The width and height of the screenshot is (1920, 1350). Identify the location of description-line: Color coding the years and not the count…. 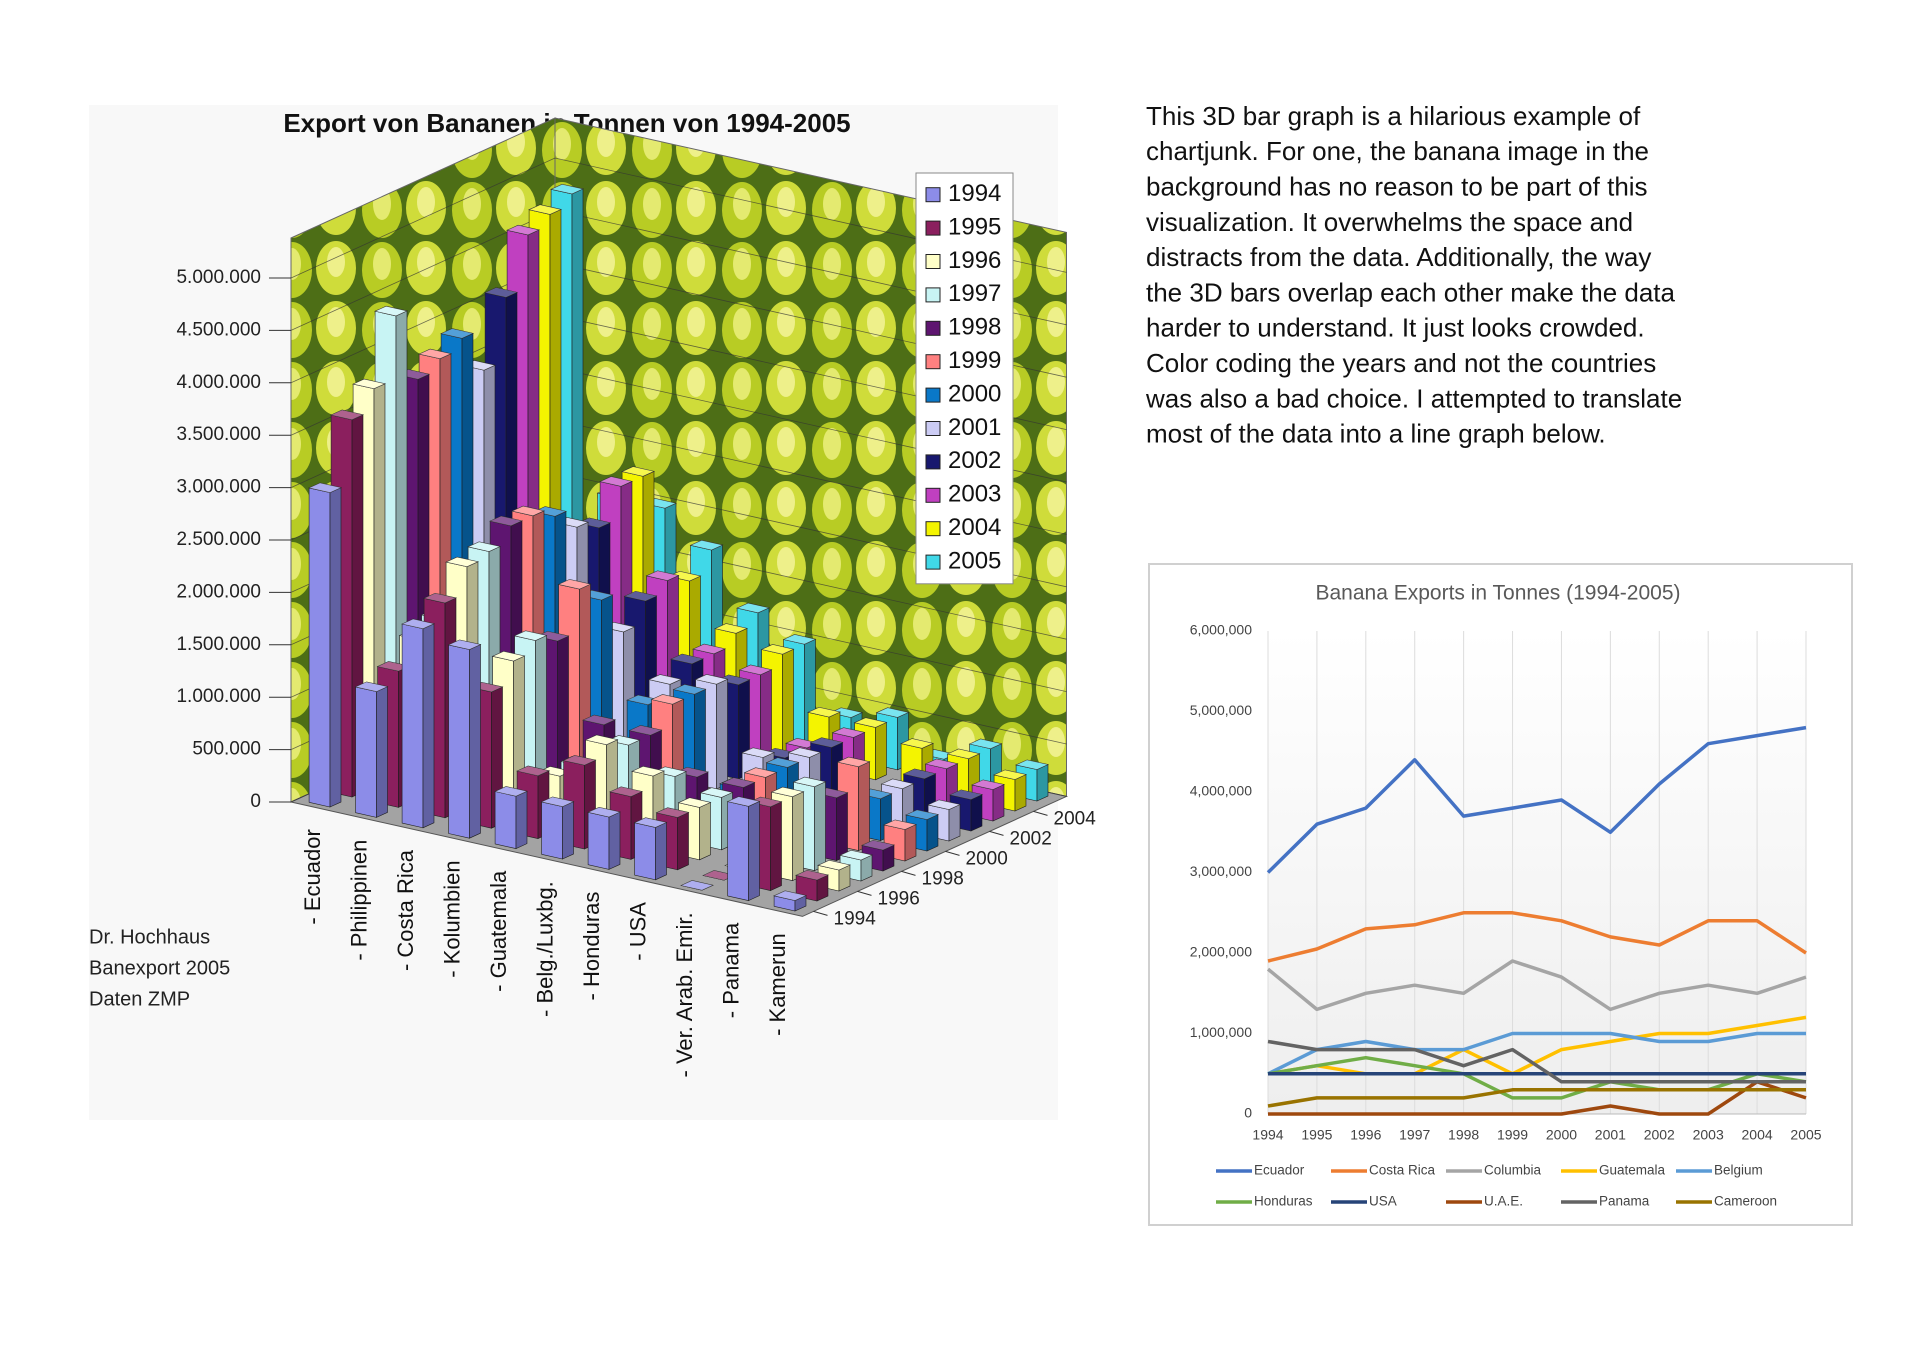
(1401, 363).